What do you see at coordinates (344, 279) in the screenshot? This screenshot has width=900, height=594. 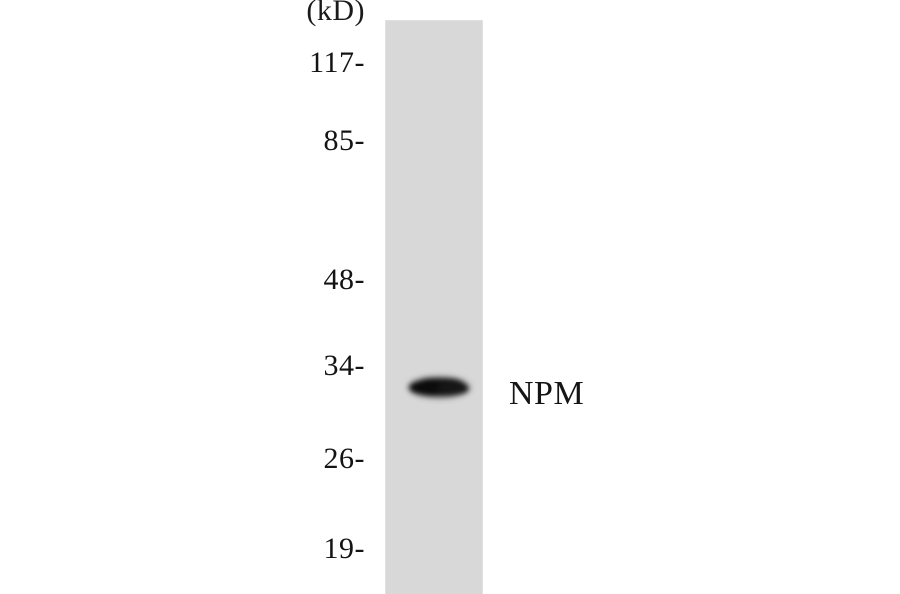 I see `ladder-mark-48: 48-` at bounding box center [344, 279].